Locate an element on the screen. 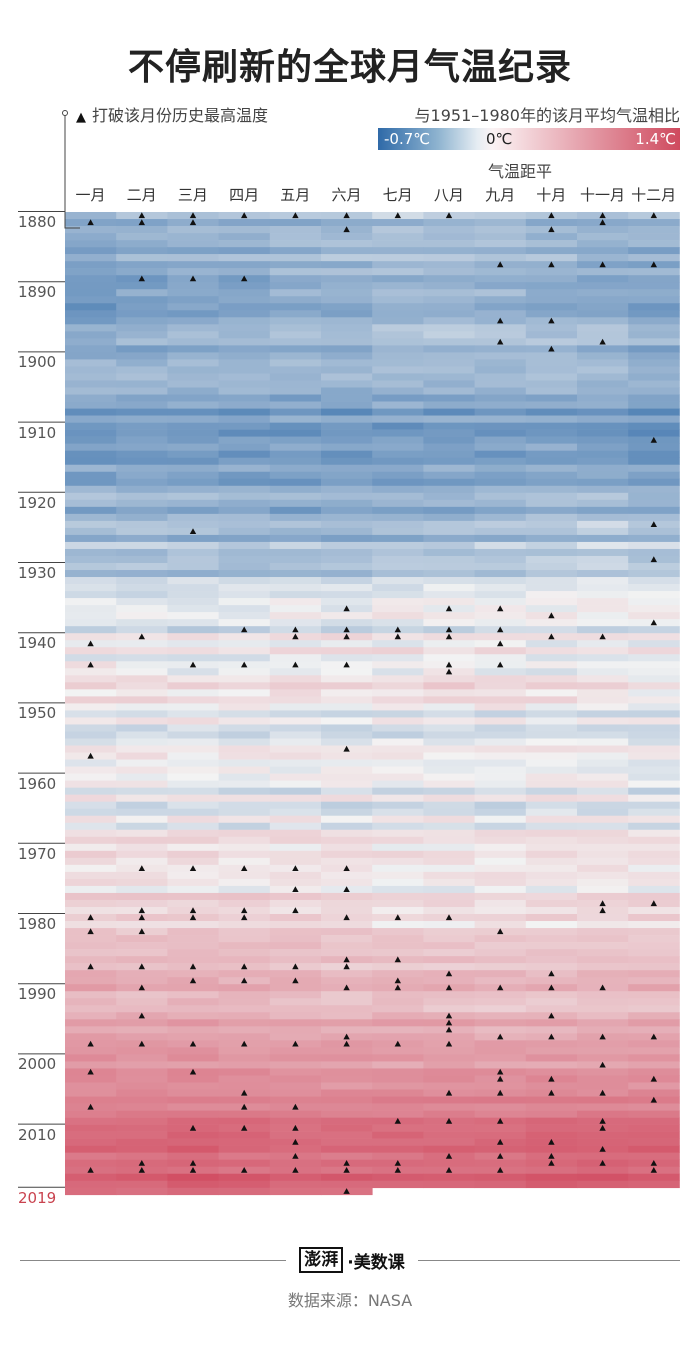 The height and width of the screenshot is (1349, 700). month-label: 十月 is located at coordinates (551, 195).